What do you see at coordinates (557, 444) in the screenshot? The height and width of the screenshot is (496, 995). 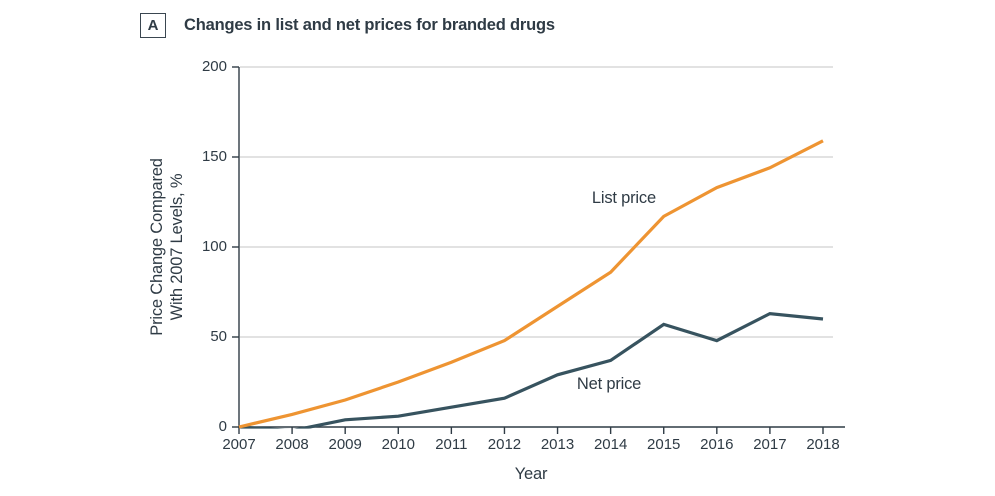 I see `x-tick-label: 2013` at bounding box center [557, 444].